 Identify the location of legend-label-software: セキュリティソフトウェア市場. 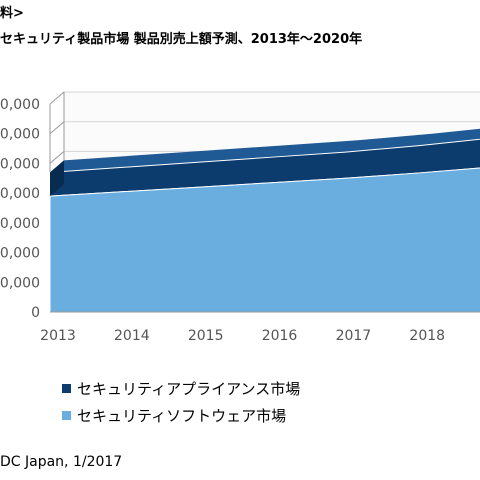
(182, 416).